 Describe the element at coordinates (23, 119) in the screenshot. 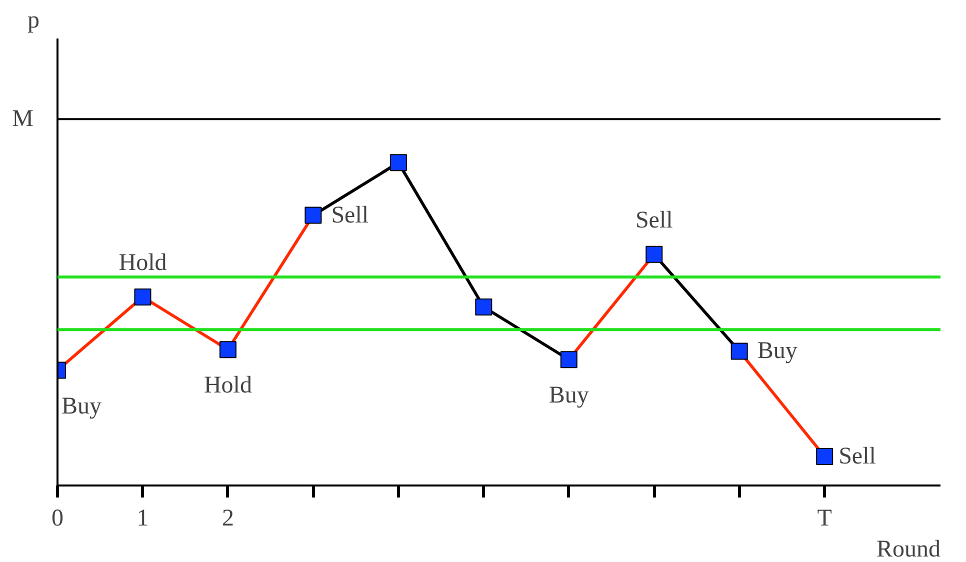

I see `ref-line-label: M` at that location.